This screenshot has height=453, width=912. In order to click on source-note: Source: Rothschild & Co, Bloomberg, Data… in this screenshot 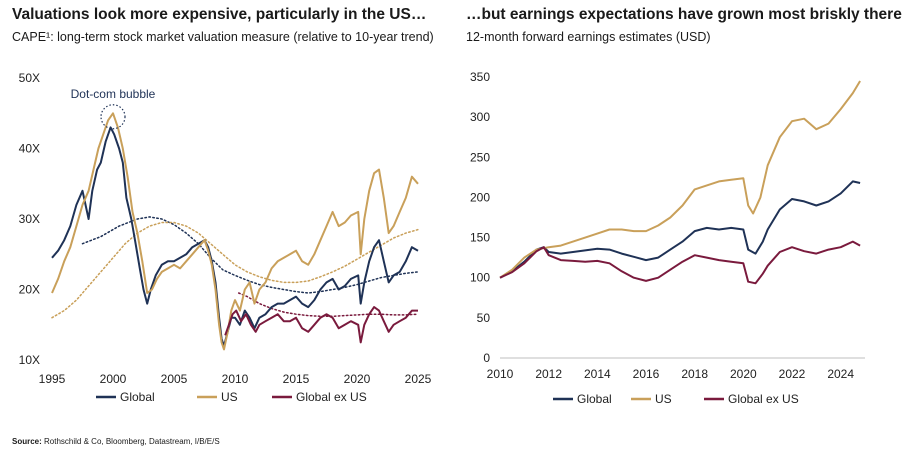, I will do `click(116, 441)`.